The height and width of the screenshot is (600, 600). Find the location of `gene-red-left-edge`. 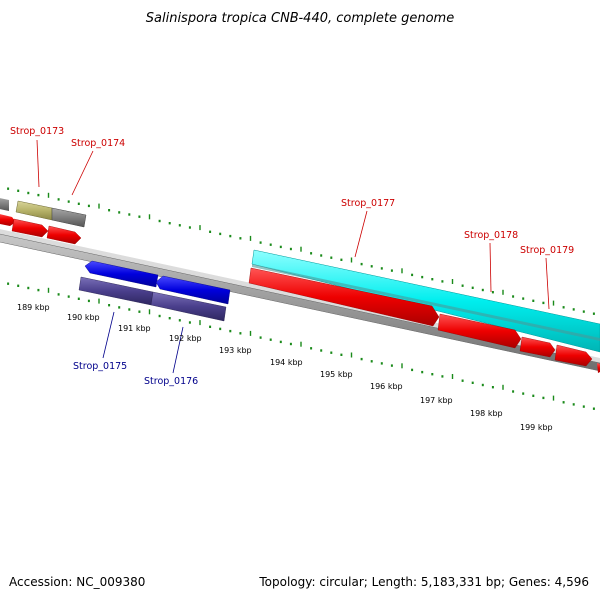

gene-red-left-edge is located at coordinates (8, 219).